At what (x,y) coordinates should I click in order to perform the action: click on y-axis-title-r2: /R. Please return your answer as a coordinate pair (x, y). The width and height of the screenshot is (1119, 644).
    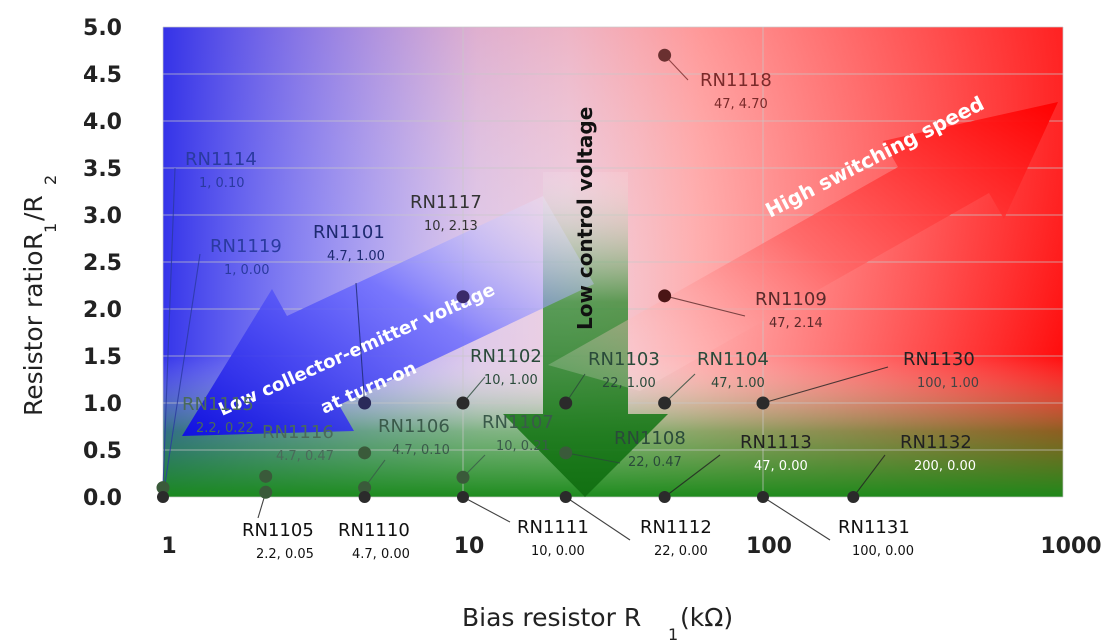
    Looking at the image, I should click on (33, 208).